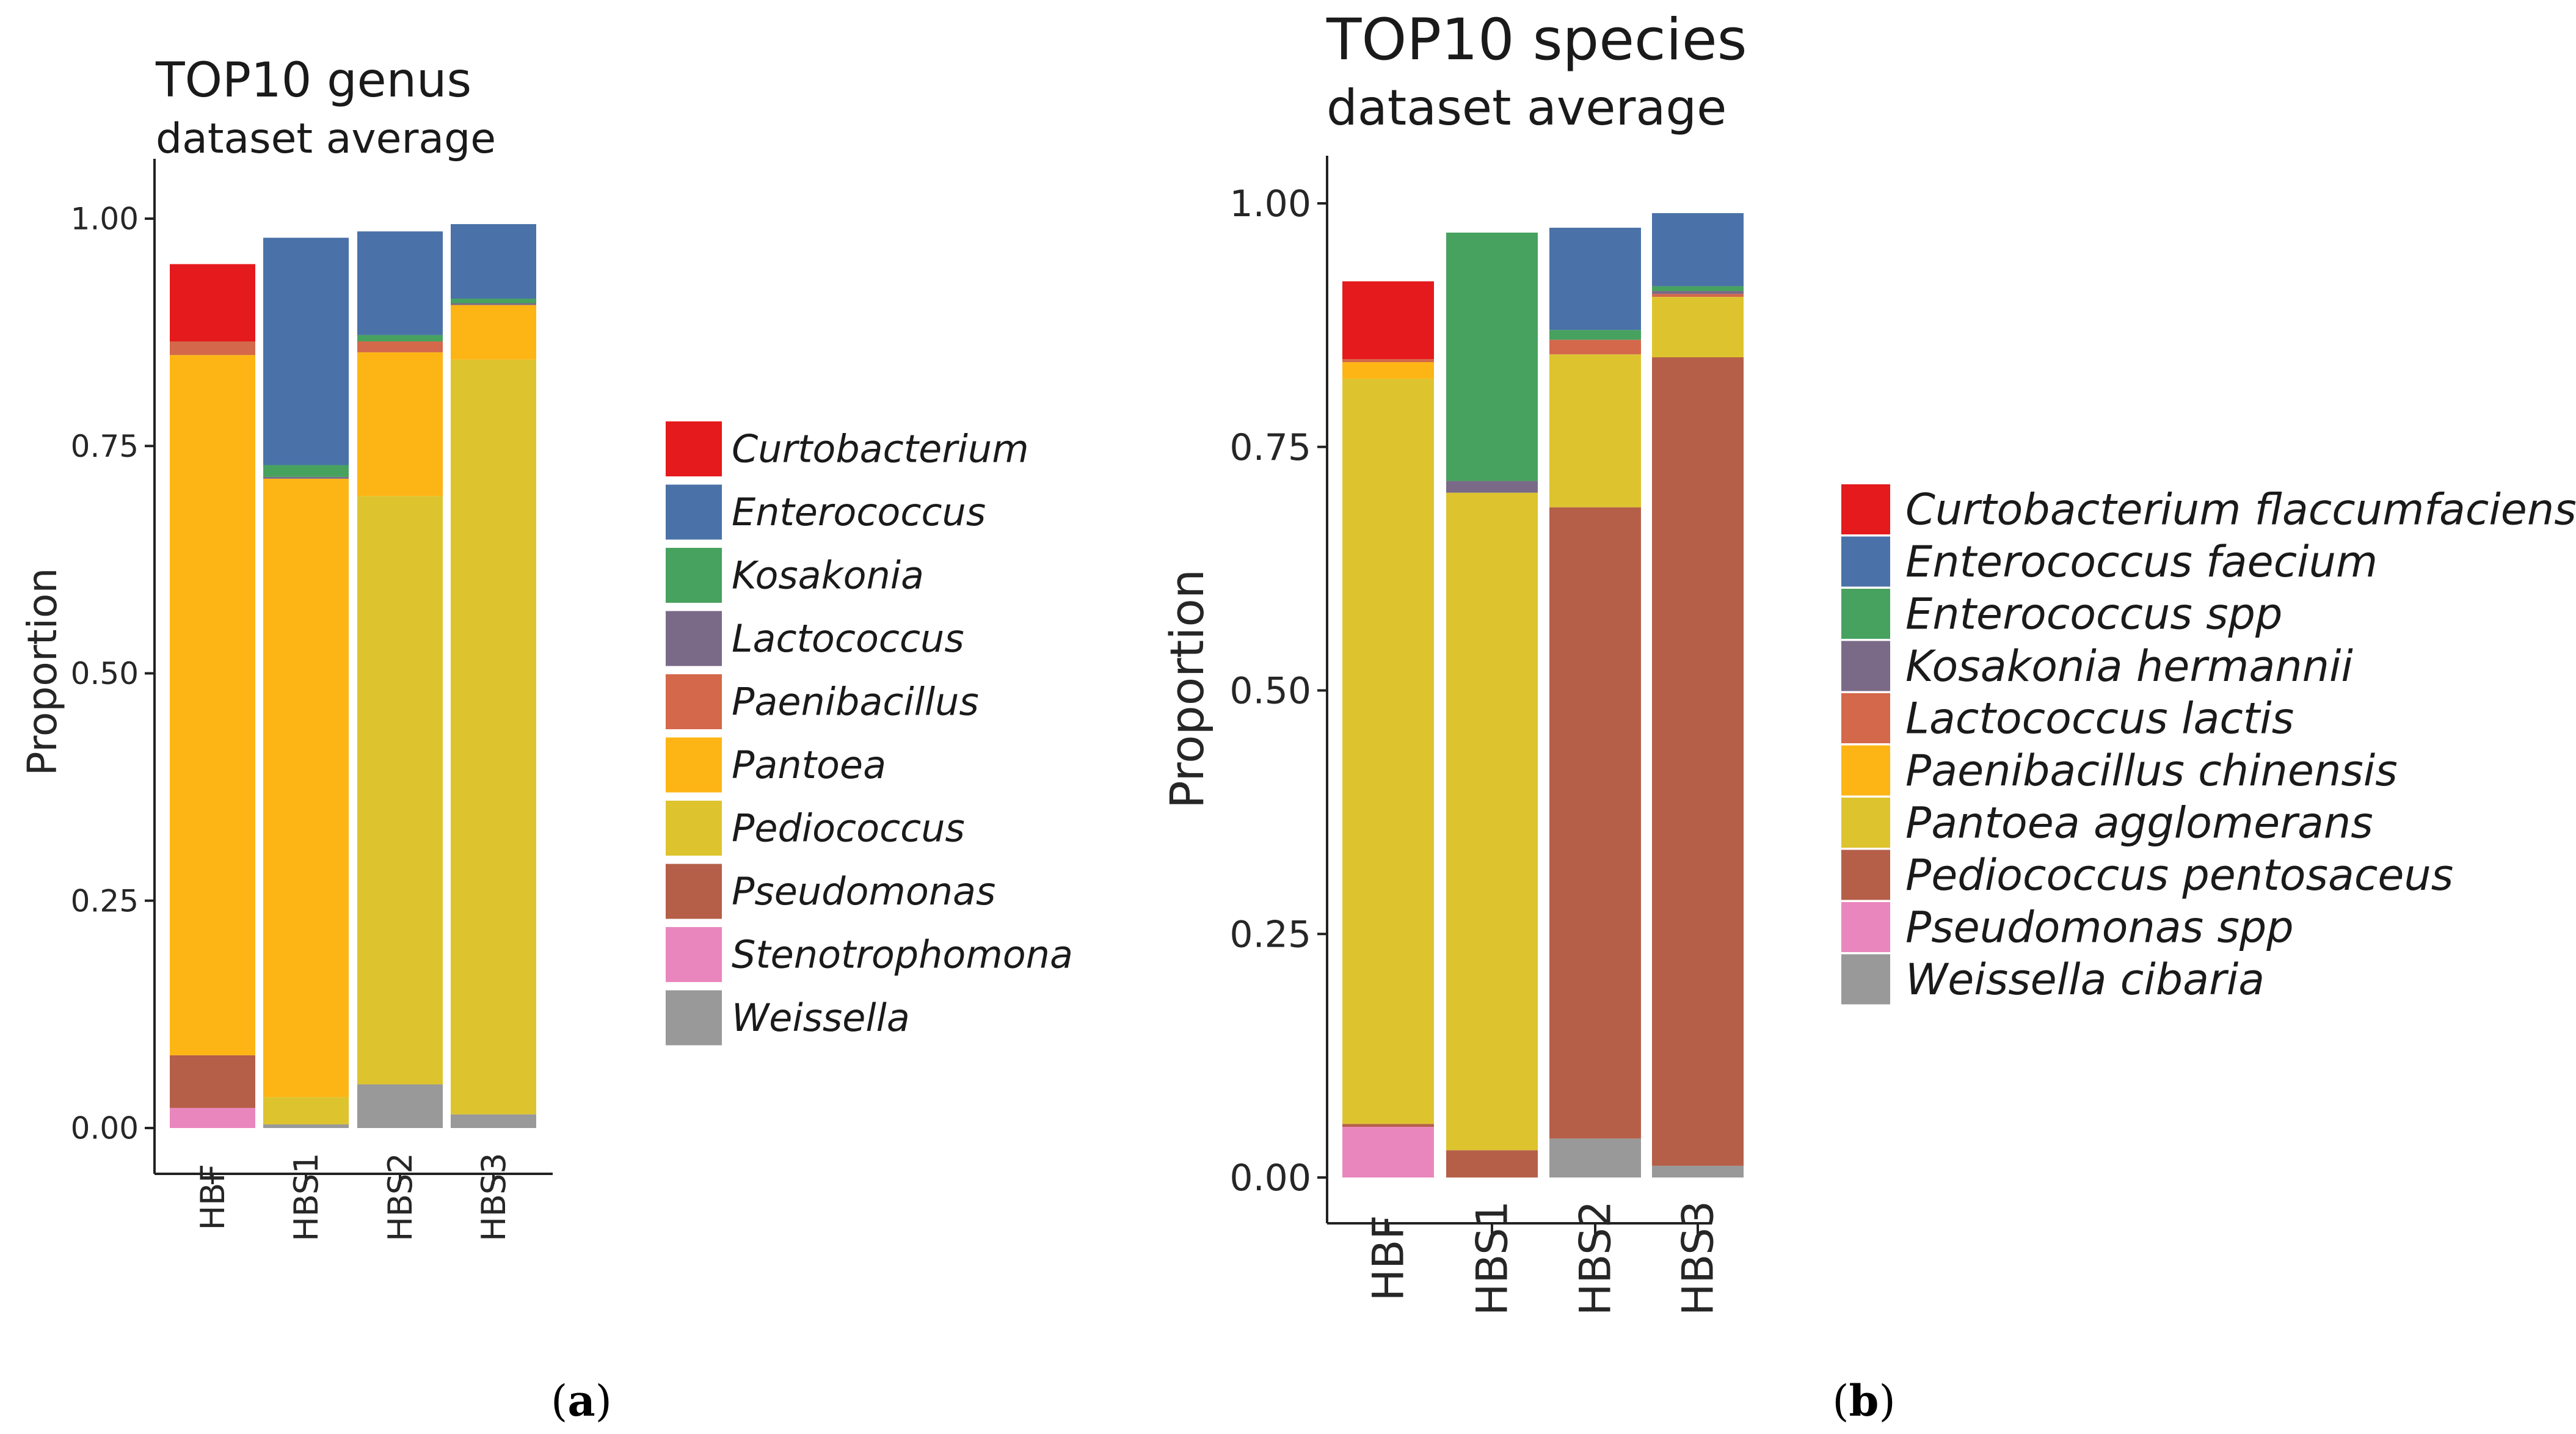  I want to click on chart-b-legend-label: Weissella cibaria, so click(2085, 980).